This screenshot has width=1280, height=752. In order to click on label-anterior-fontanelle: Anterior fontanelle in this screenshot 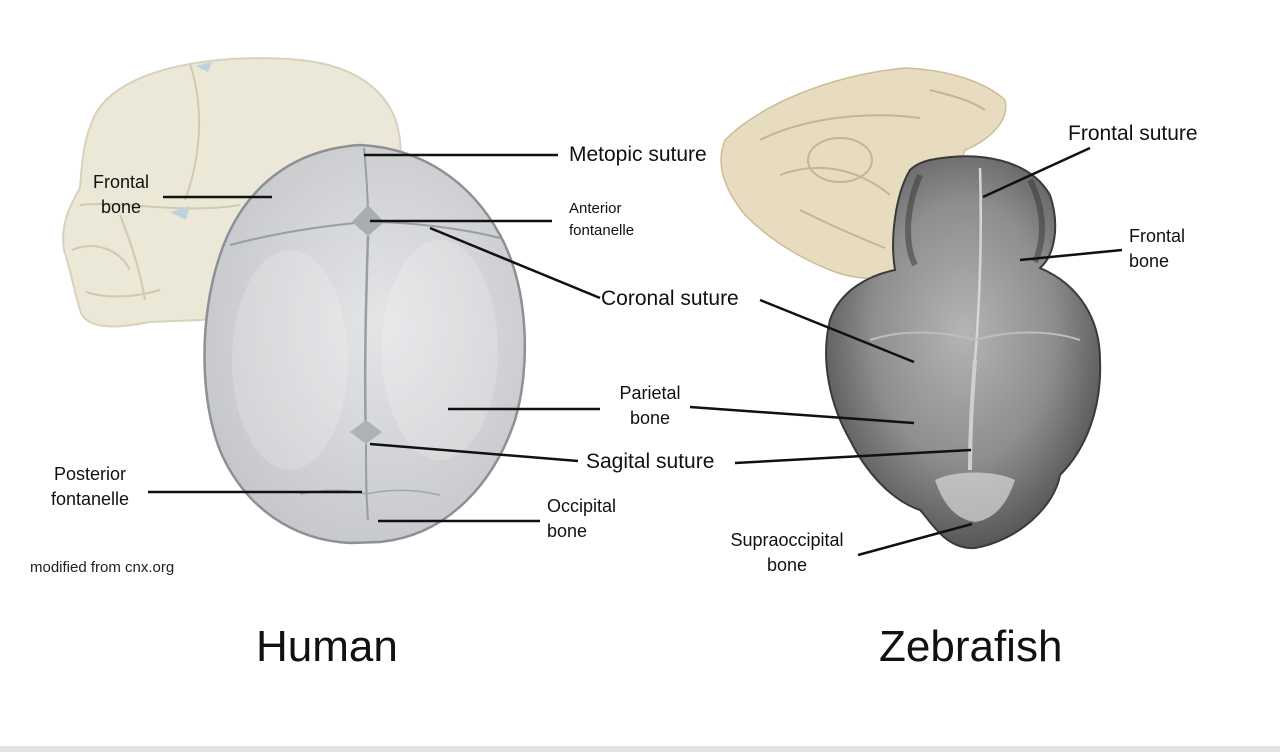, I will do `click(601, 220)`.